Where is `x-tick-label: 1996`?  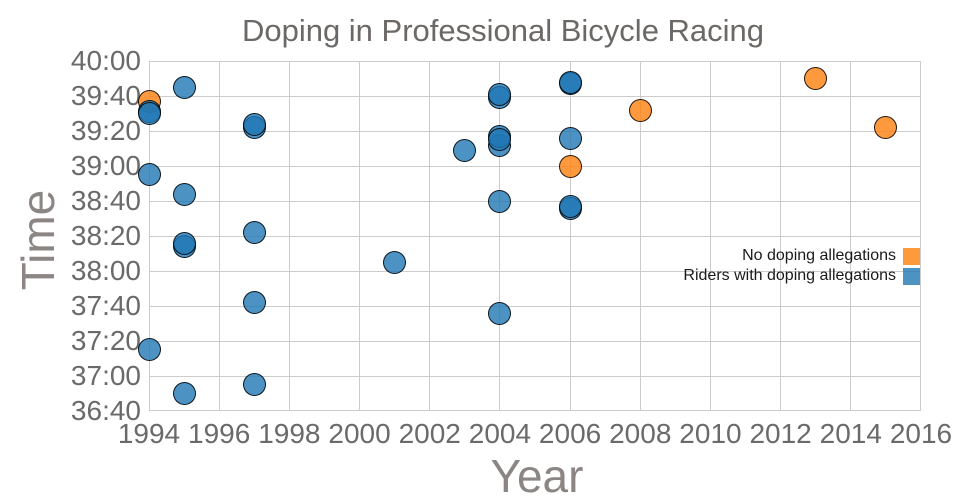
x-tick-label: 1996 is located at coordinates (219, 433).